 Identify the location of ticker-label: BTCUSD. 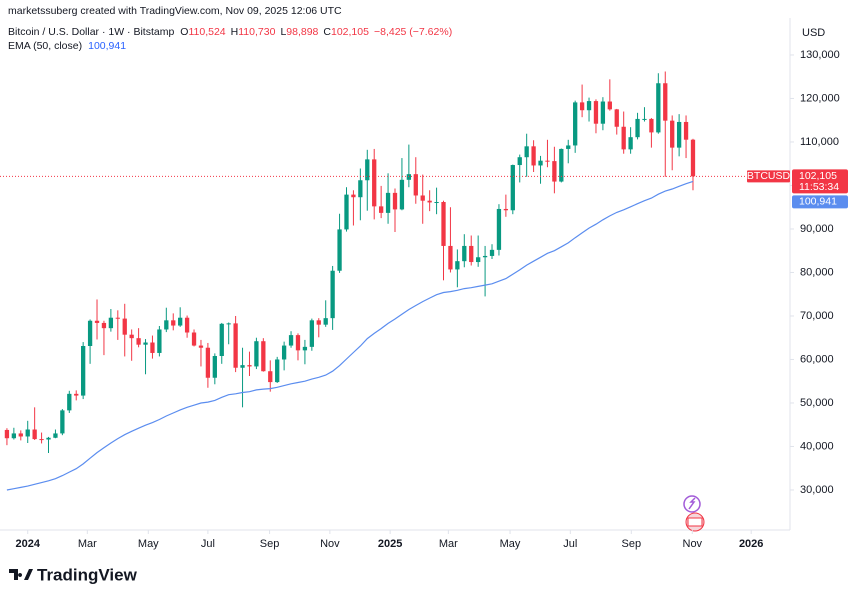
(769, 176).